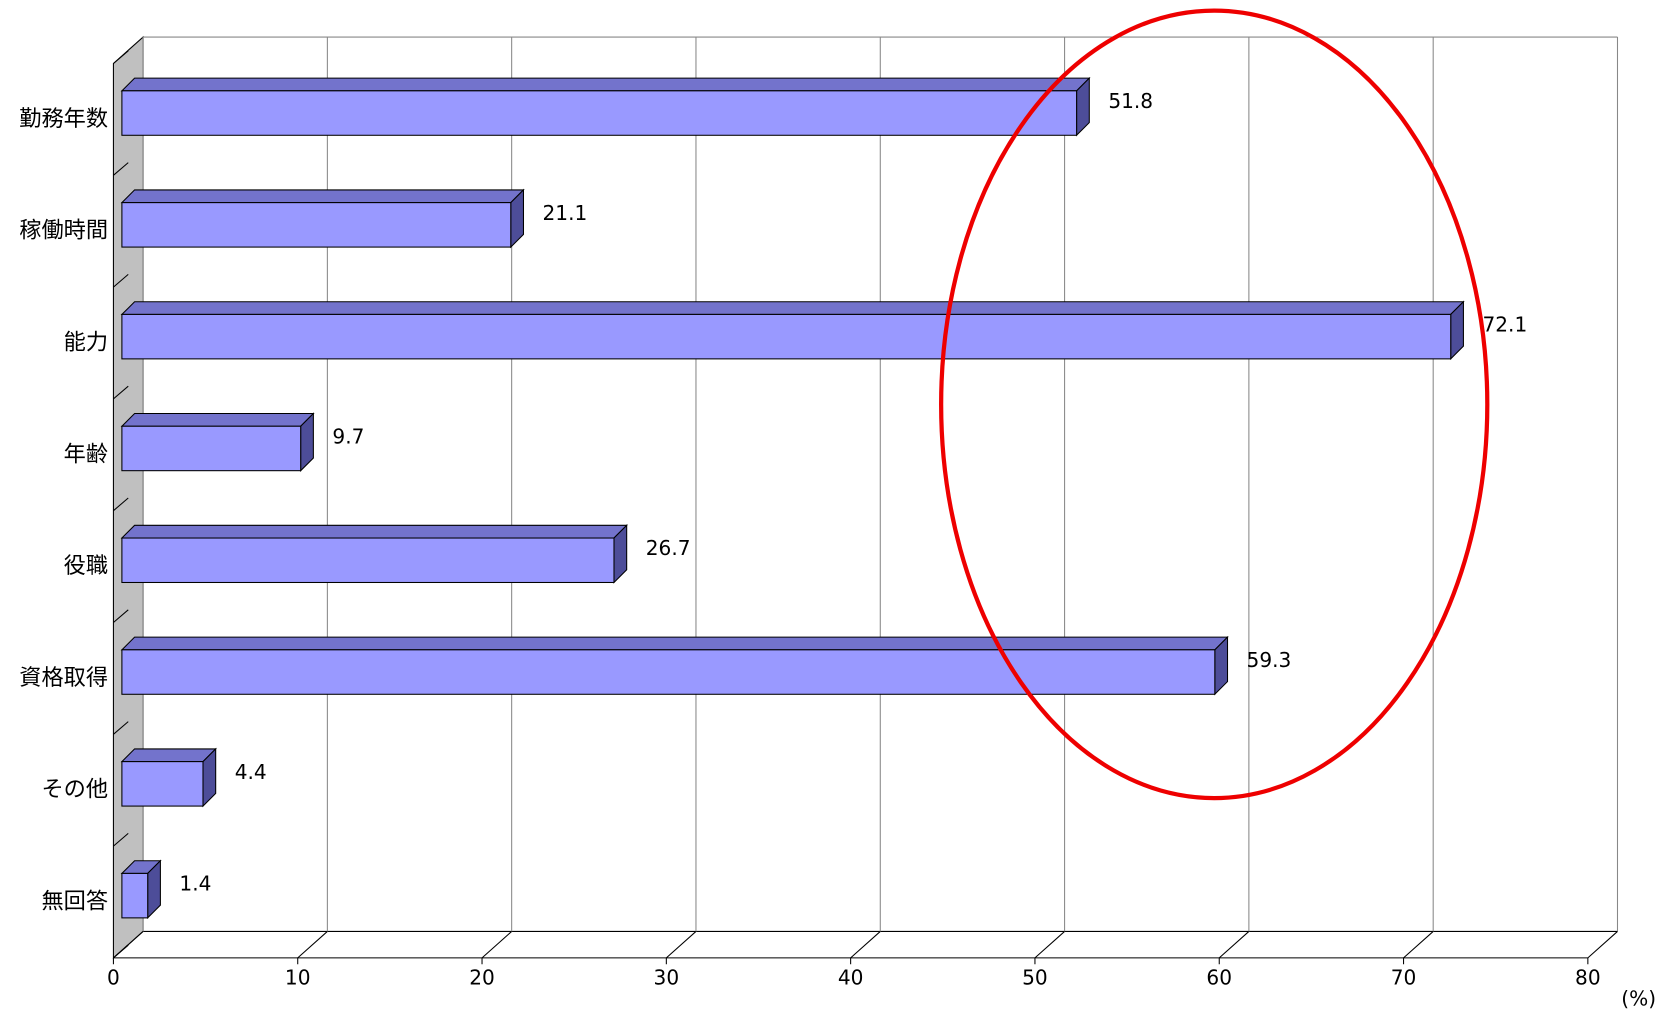 The image size is (1660, 1014). What do you see at coordinates (348, 436) in the screenshot?
I see `value-label: 9.7` at bounding box center [348, 436].